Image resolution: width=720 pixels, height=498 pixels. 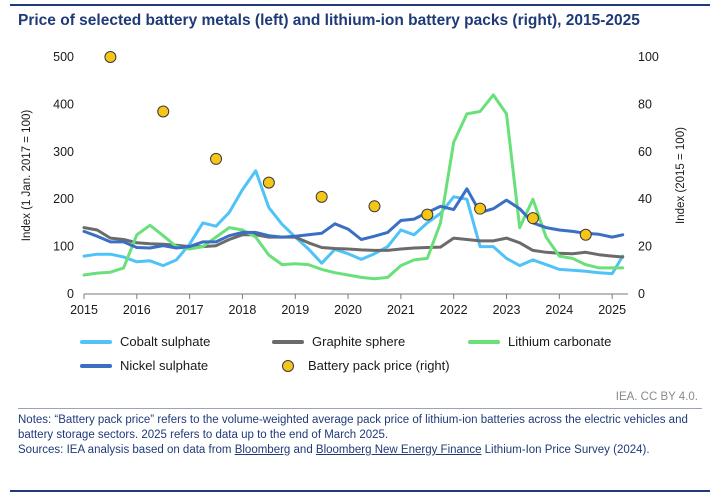 What do you see at coordinates (63, 152) in the screenshot?
I see `y-left-tick-label: 300` at bounding box center [63, 152].